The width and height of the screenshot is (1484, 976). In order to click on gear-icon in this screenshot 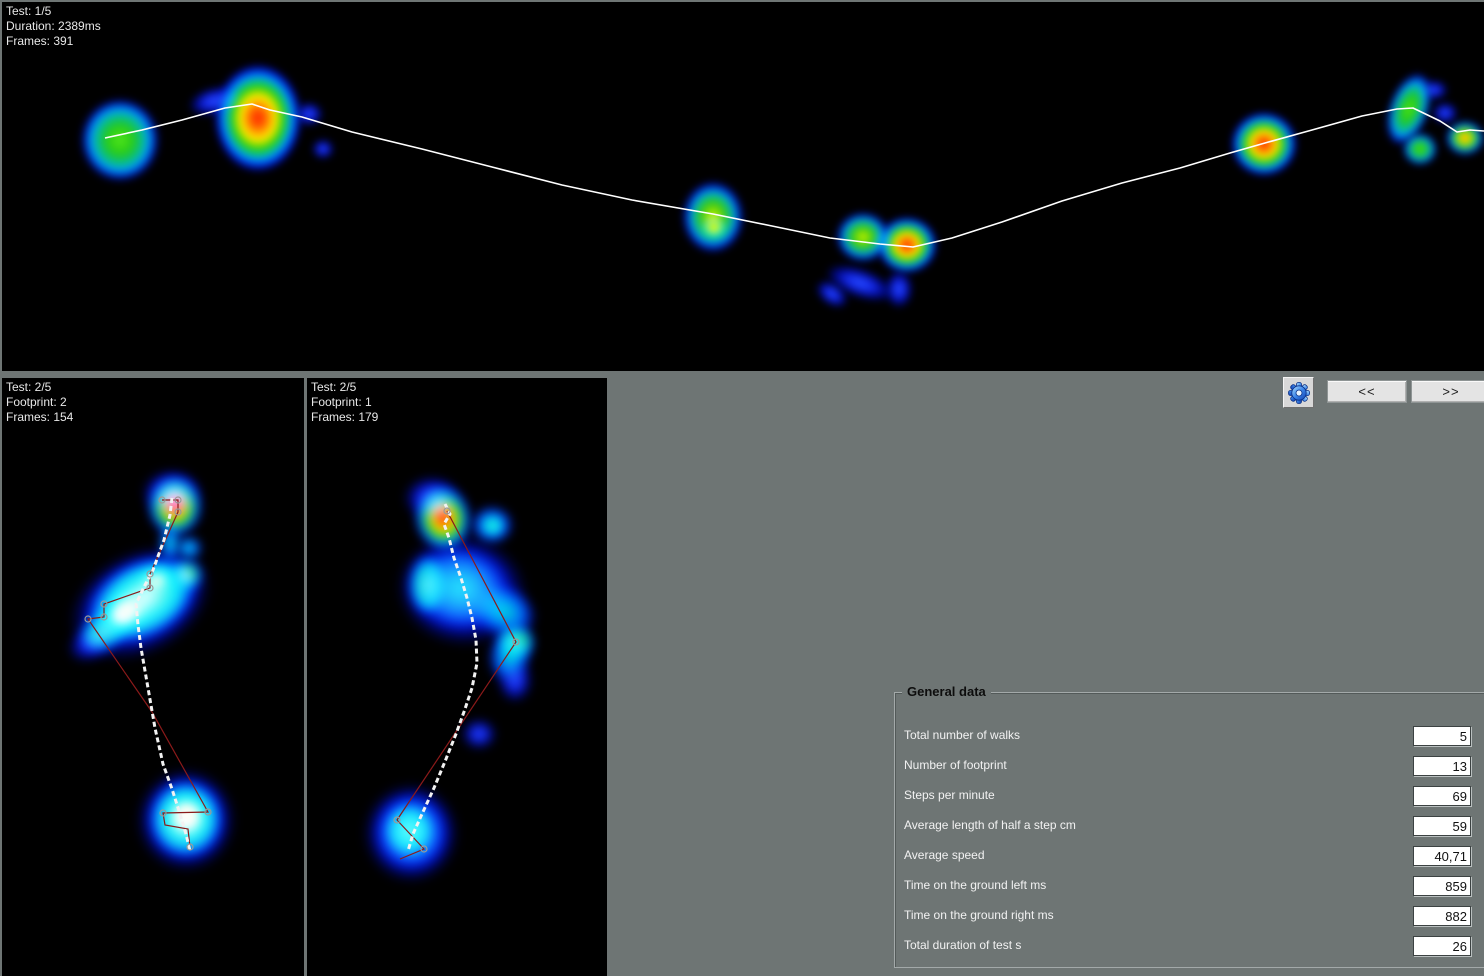, I will do `click(1298, 392)`.